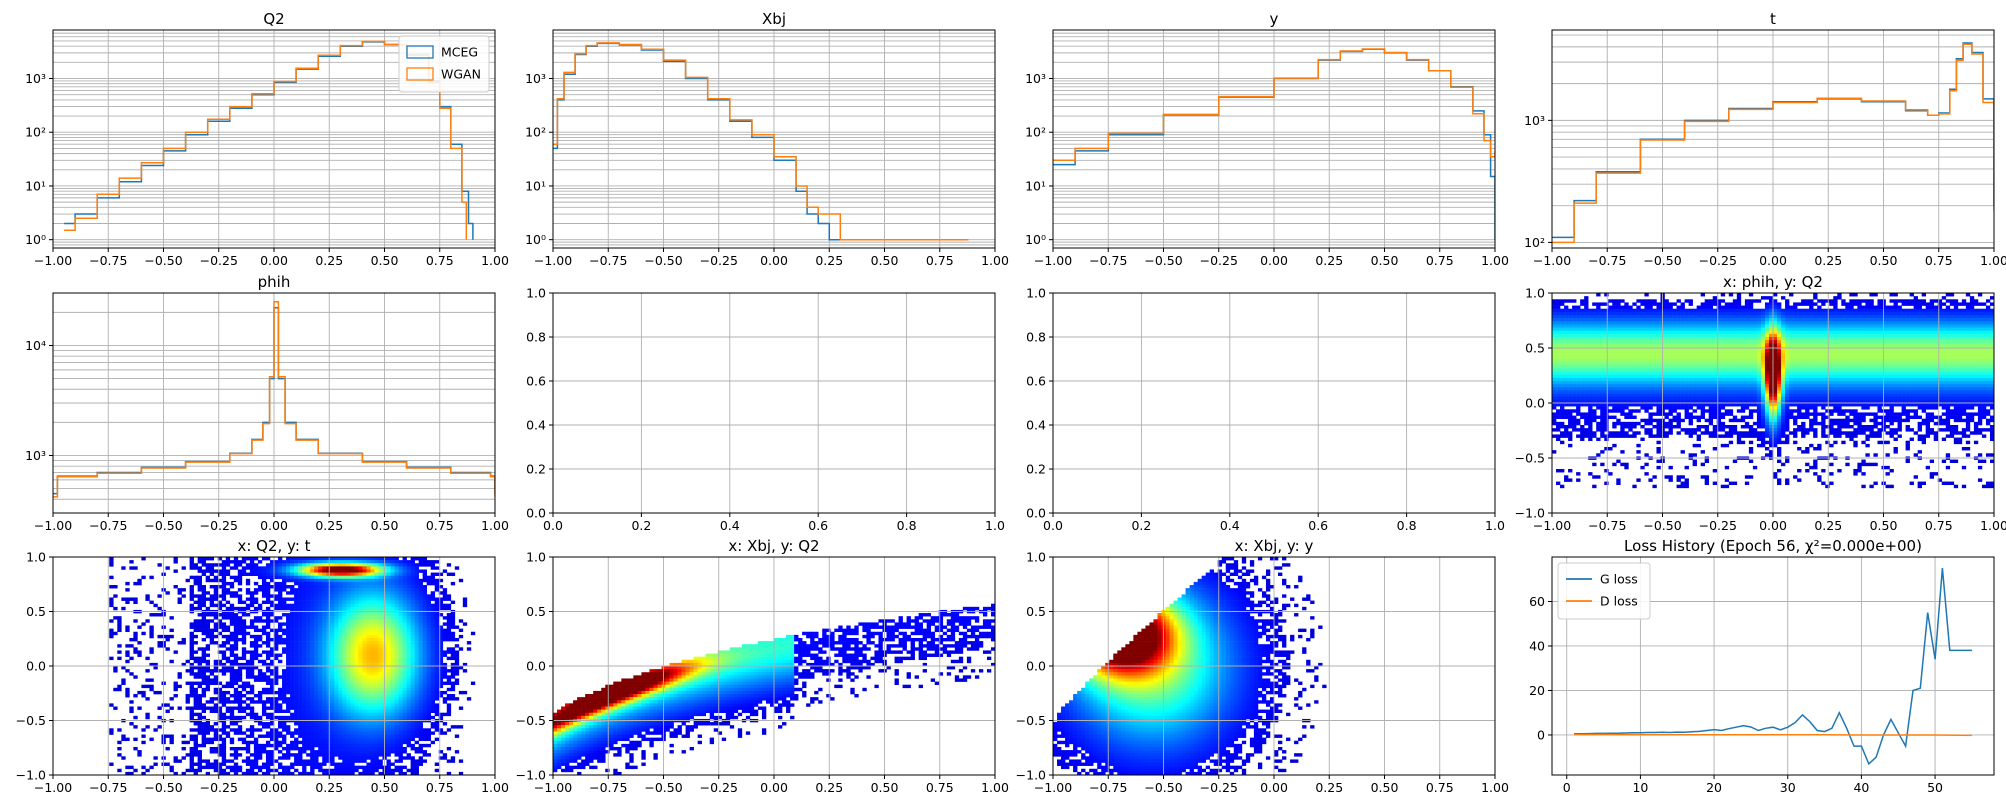  Describe the element at coordinates (818, 525) in the screenshot. I see `x-tick-label: 0.6` at that location.